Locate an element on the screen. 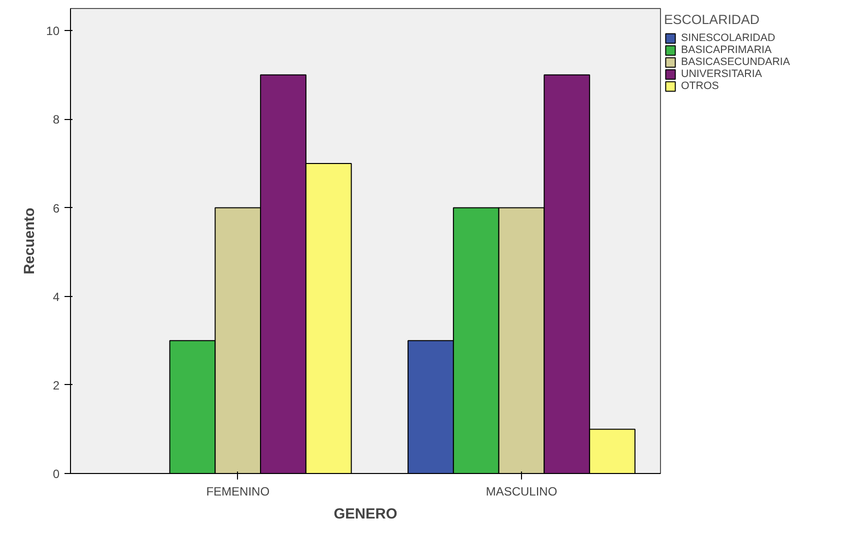 Image resolution: width=866 pixels, height=550 pixels. x-axis-title: GENERO is located at coordinates (366, 514).